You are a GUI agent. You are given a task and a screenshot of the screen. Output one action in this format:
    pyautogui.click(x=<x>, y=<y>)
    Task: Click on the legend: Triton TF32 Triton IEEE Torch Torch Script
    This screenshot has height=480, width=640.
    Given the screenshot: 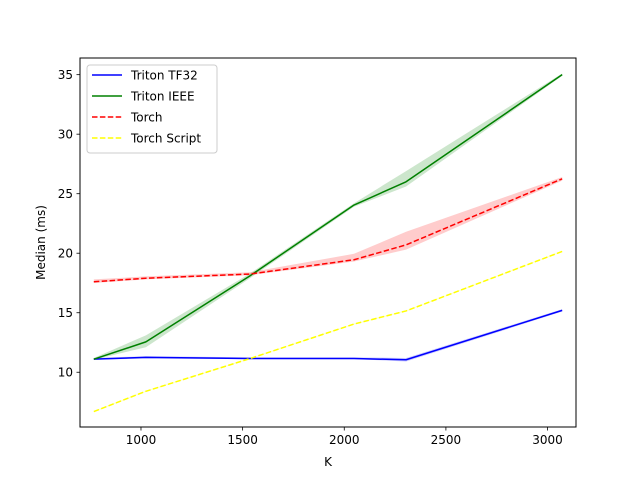 What is the action you would take?
    pyautogui.click(x=152, y=109)
    